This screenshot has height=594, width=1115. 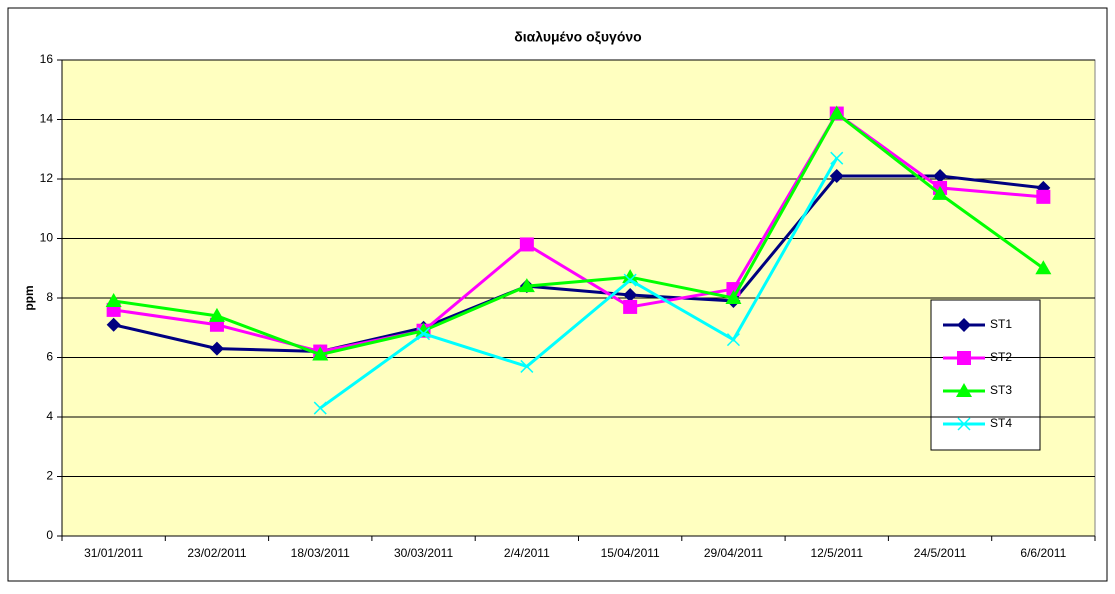 I want to click on legend-box, so click(x=985, y=375).